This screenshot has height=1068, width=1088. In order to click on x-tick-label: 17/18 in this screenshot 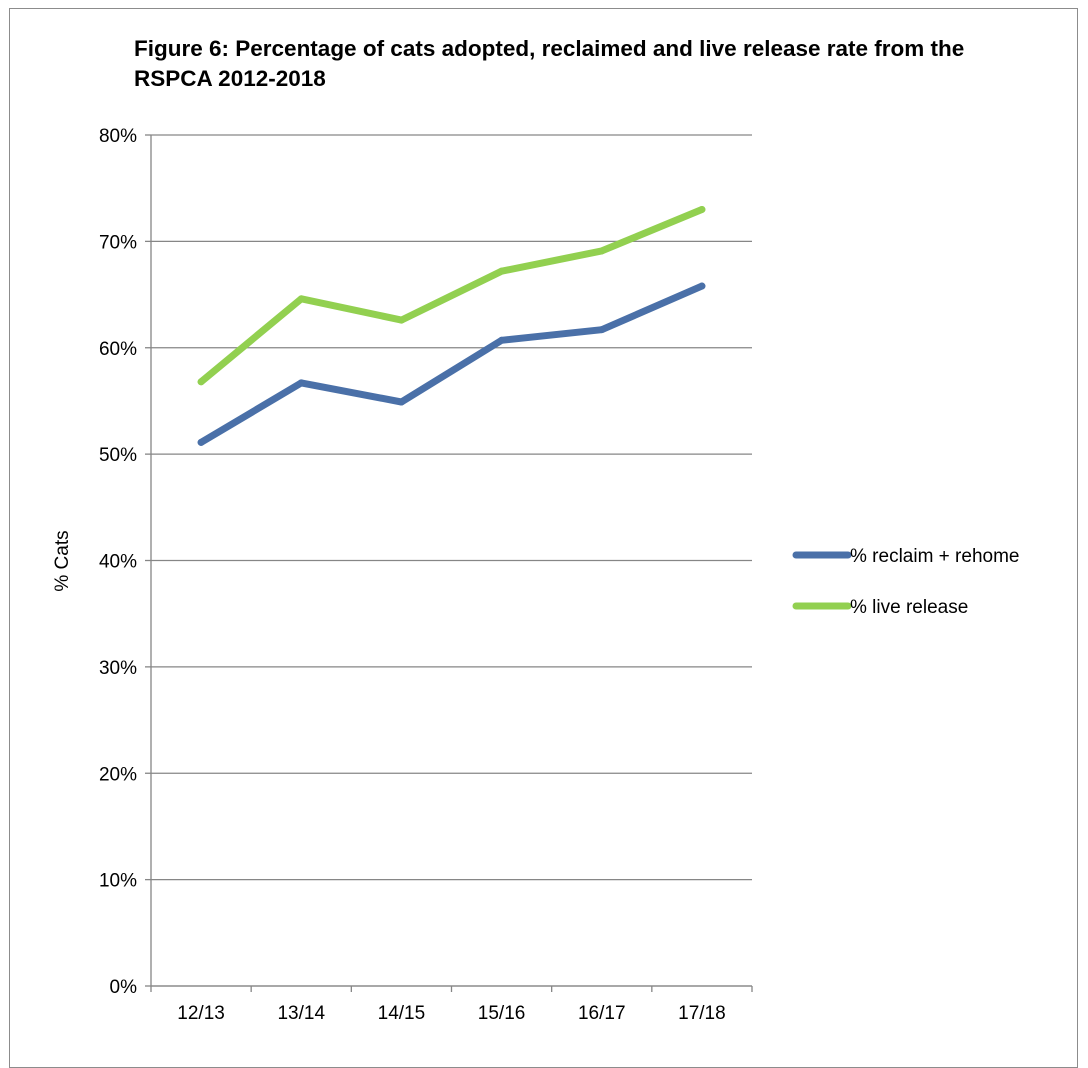, I will do `click(702, 1013)`.